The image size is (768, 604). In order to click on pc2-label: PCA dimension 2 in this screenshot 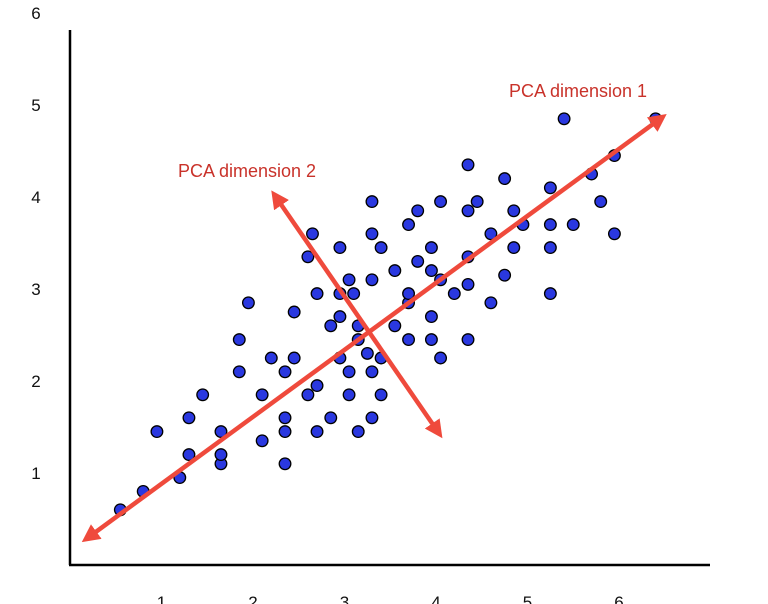, I will do `click(247, 171)`.